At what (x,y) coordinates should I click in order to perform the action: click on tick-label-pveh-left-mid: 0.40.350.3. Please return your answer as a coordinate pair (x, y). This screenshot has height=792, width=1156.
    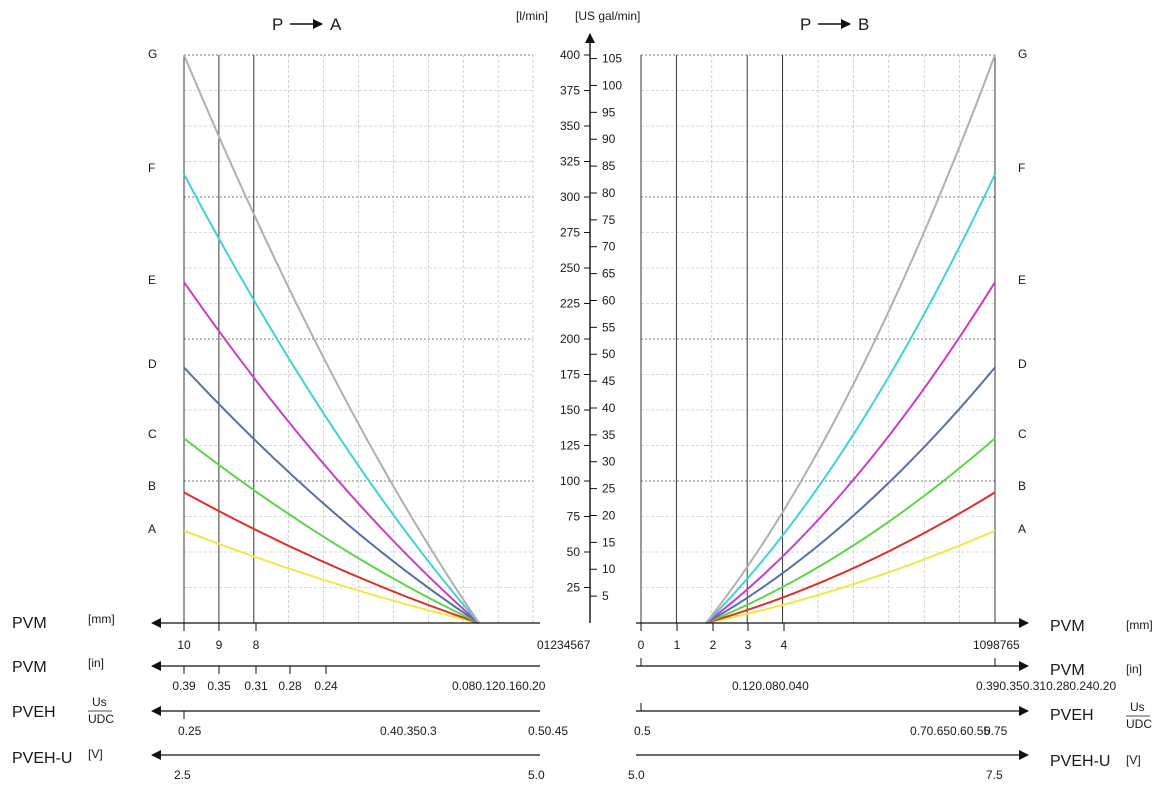
    Looking at the image, I should click on (408, 731).